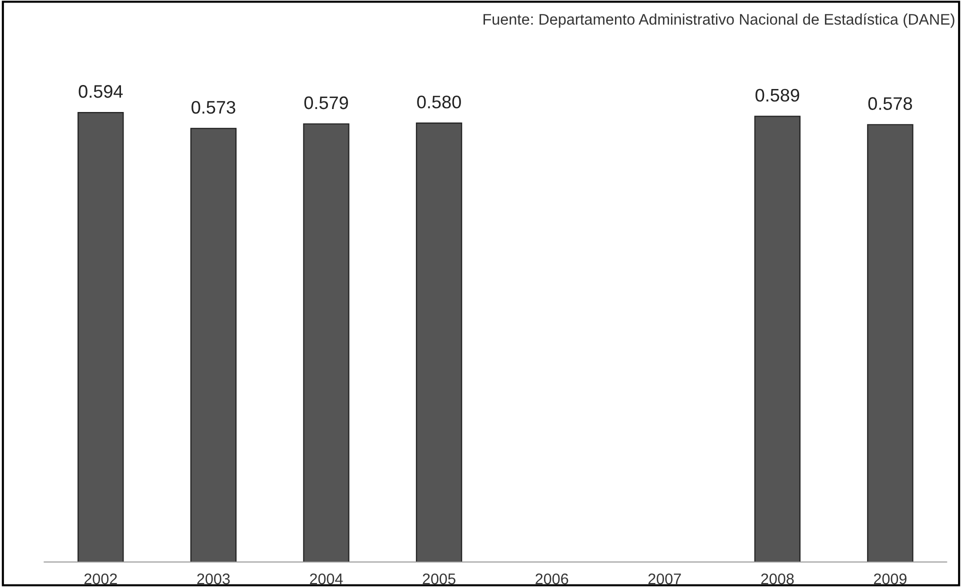 The height and width of the screenshot is (587, 962). What do you see at coordinates (778, 95) in the screenshot?
I see `data-label: 0.589` at bounding box center [778, 95].